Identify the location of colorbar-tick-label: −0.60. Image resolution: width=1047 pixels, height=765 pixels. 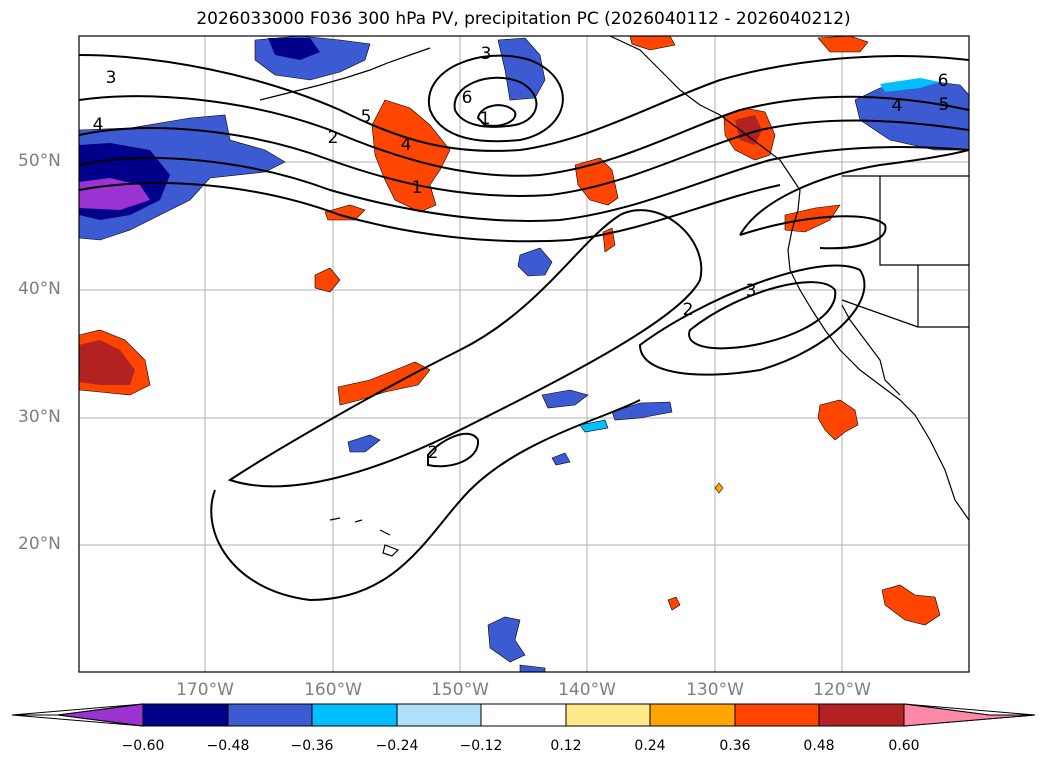
(143, 746).